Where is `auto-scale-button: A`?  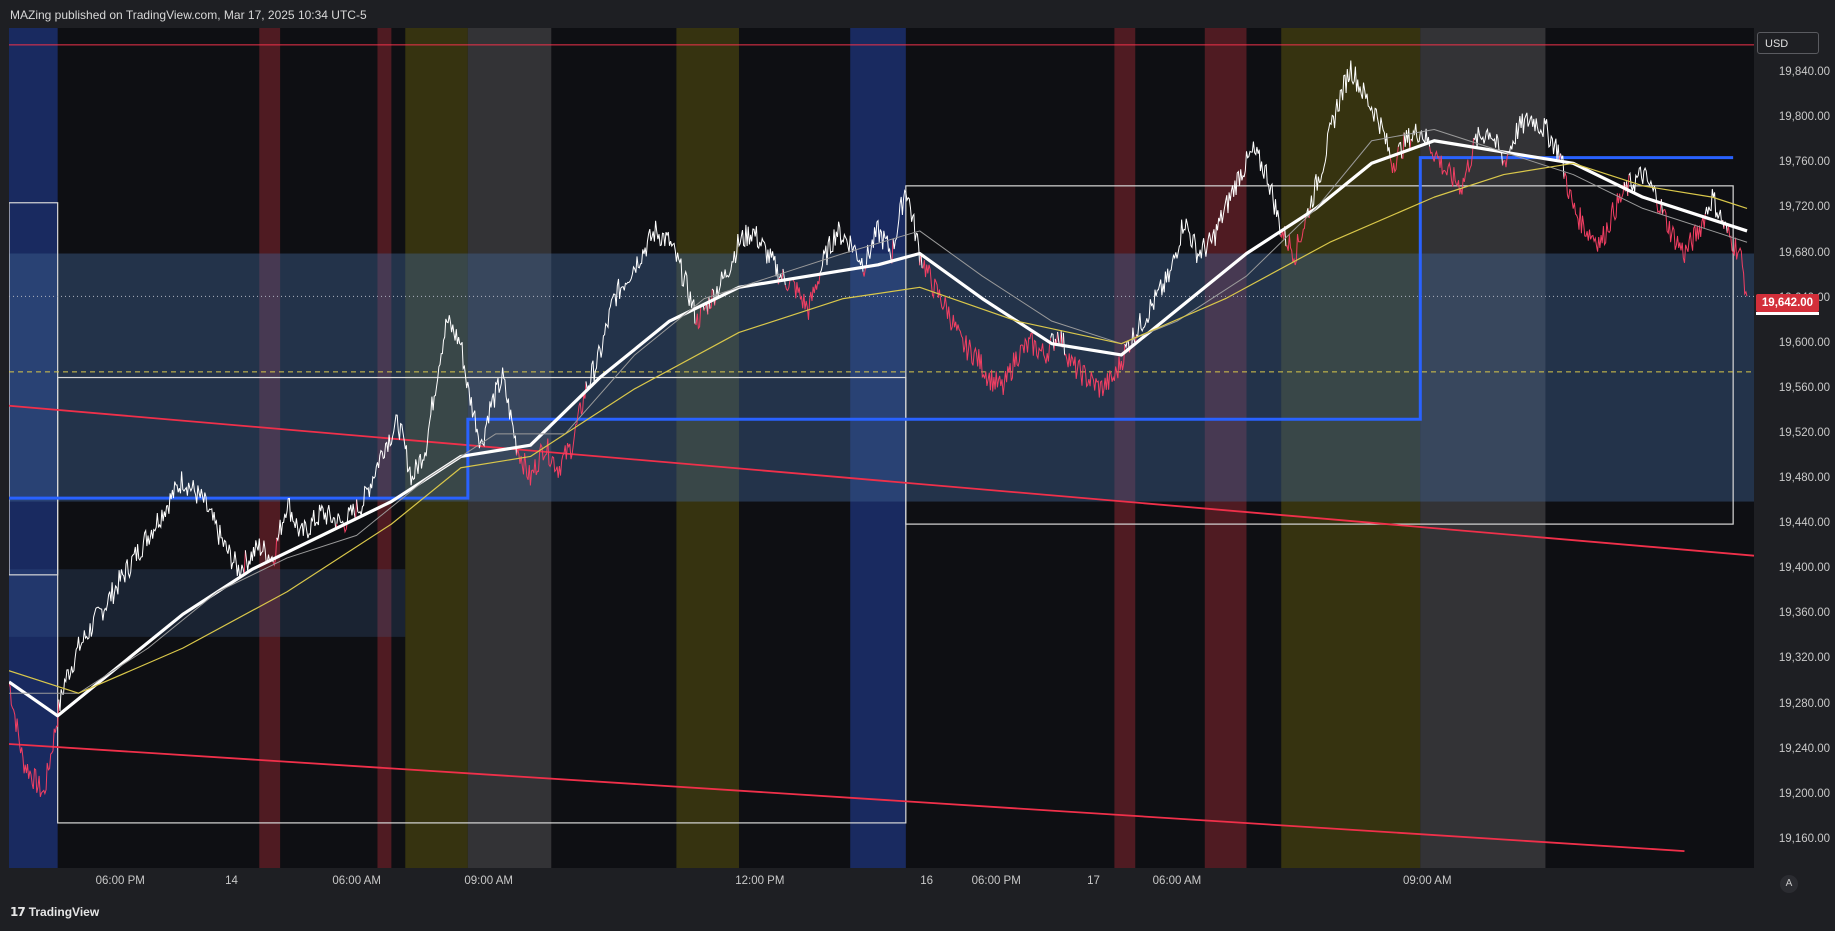
auto-scale-button: A is located at coordinates (1789, 884).